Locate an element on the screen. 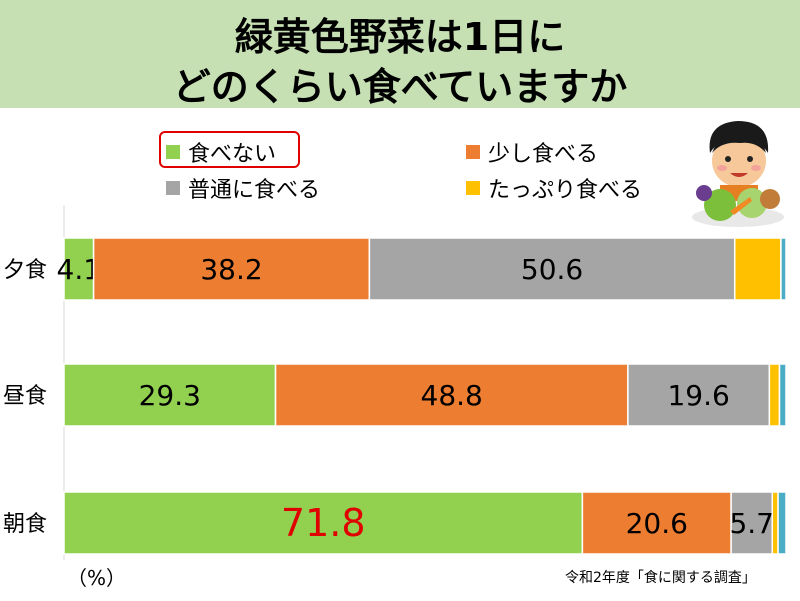 This screenshot has width=800, height=601. boy-with-vegetables-illustration is located at coordinates (738, 174).